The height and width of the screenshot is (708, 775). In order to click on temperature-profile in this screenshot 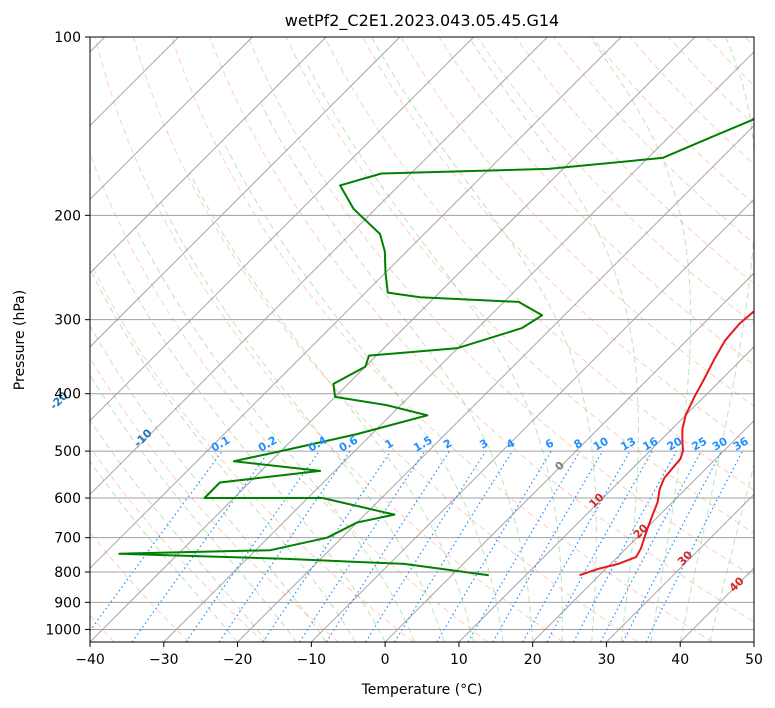, I will do `click(666, 443)`.